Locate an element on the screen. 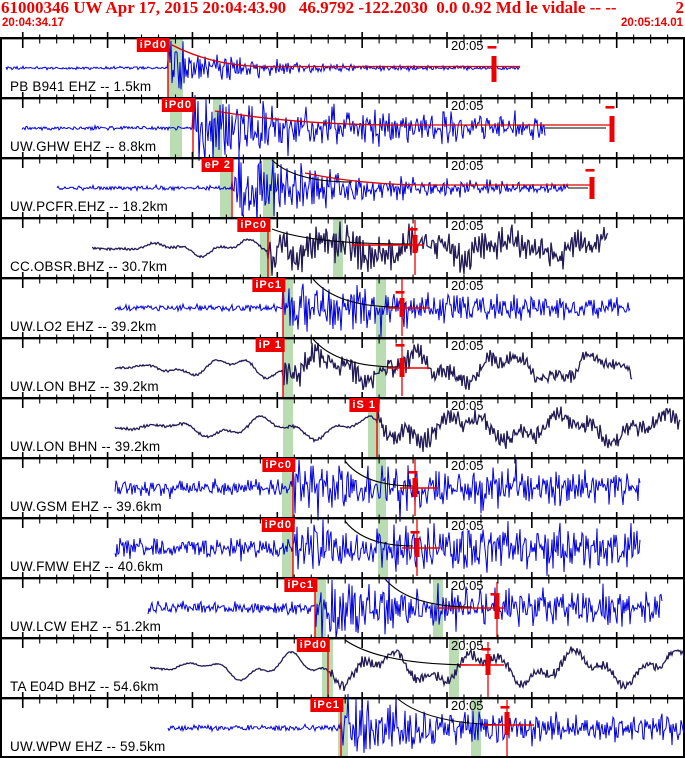 Image resolution: width=685 pixels, height=758 pixels. station-label: CC.OBSR.BHZ -- 30.7km is located at coordinates (89, 266).